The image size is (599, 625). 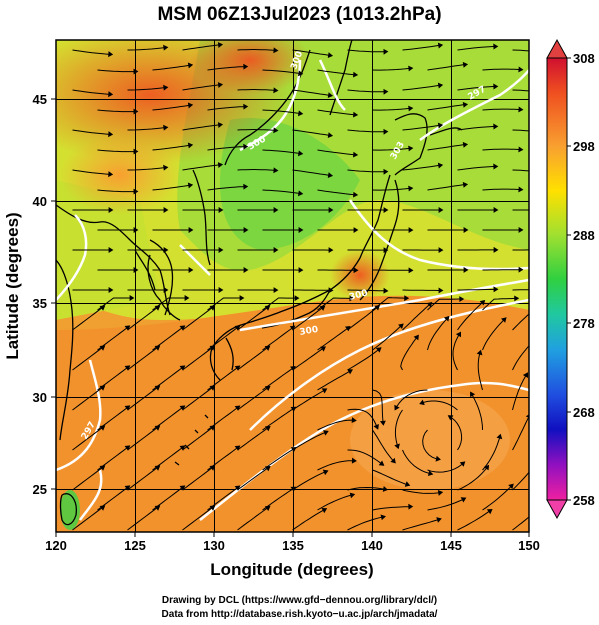 What do you see at coordinates (584, 235) in the screenshot?
I see `colorbar-tick-label: 288` at bounding box center [584, 235].